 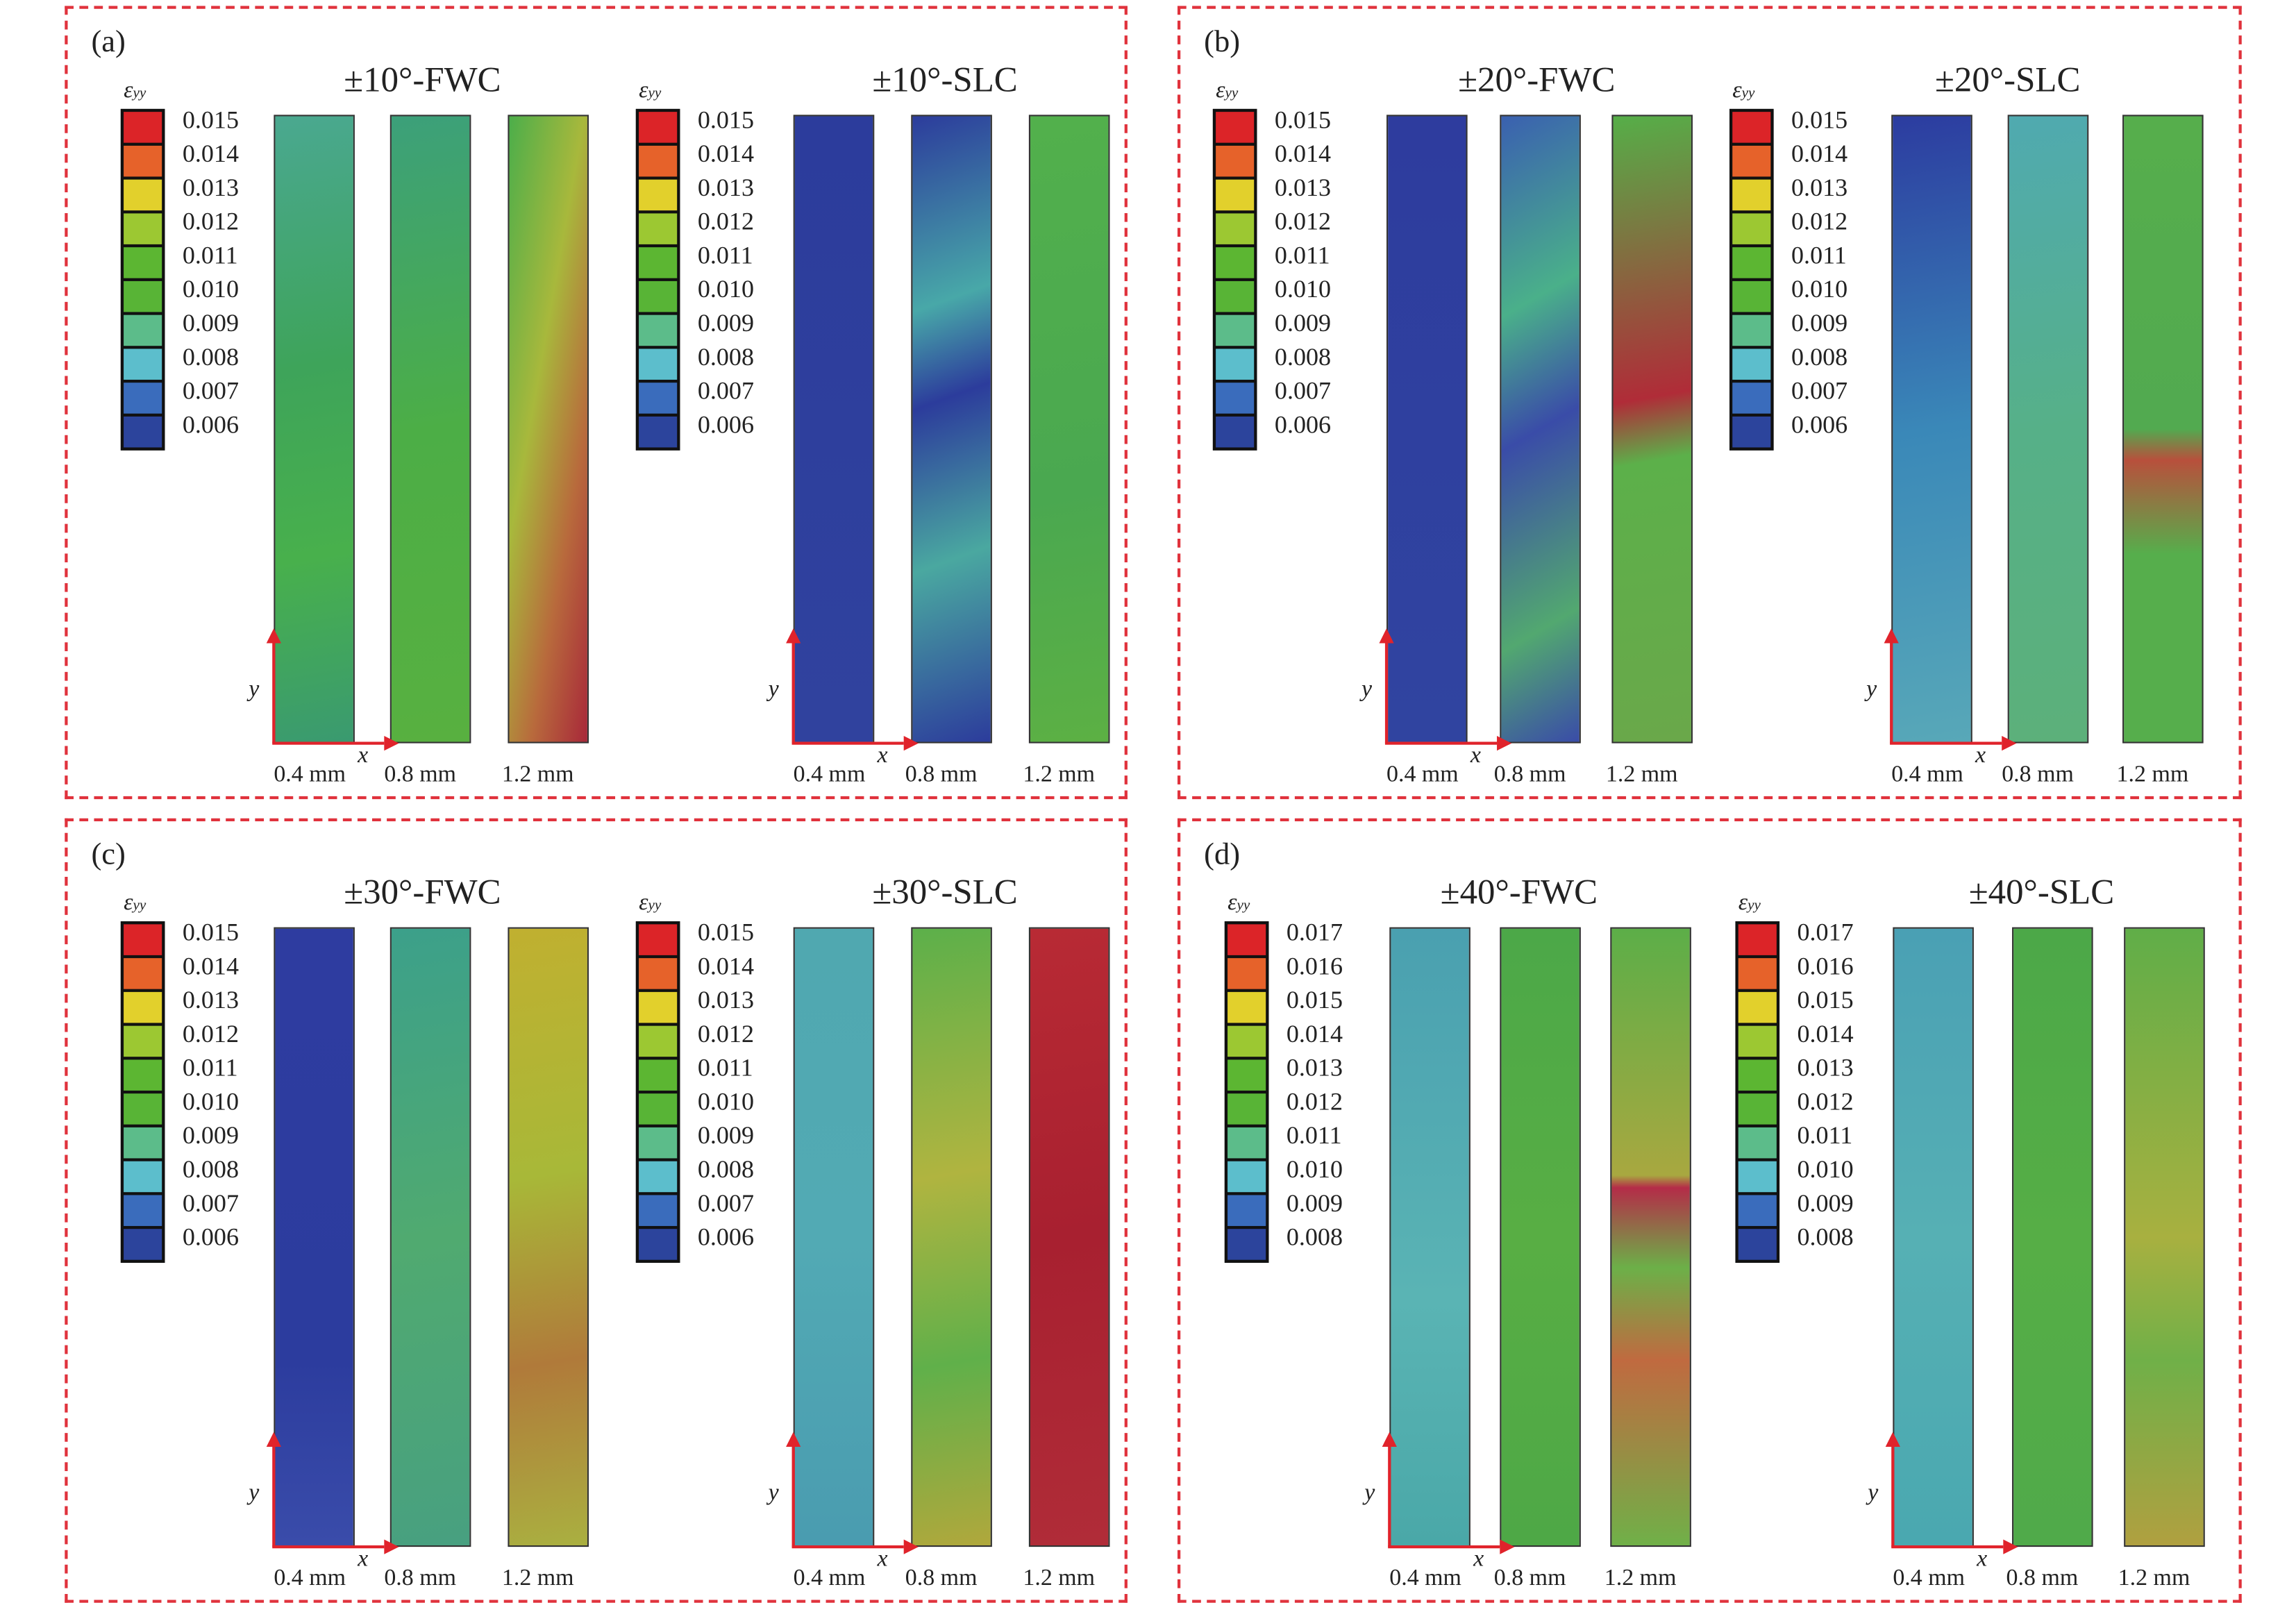 I want to click on thickness-label: 1.2 mm, so click(x=2152, y=775).